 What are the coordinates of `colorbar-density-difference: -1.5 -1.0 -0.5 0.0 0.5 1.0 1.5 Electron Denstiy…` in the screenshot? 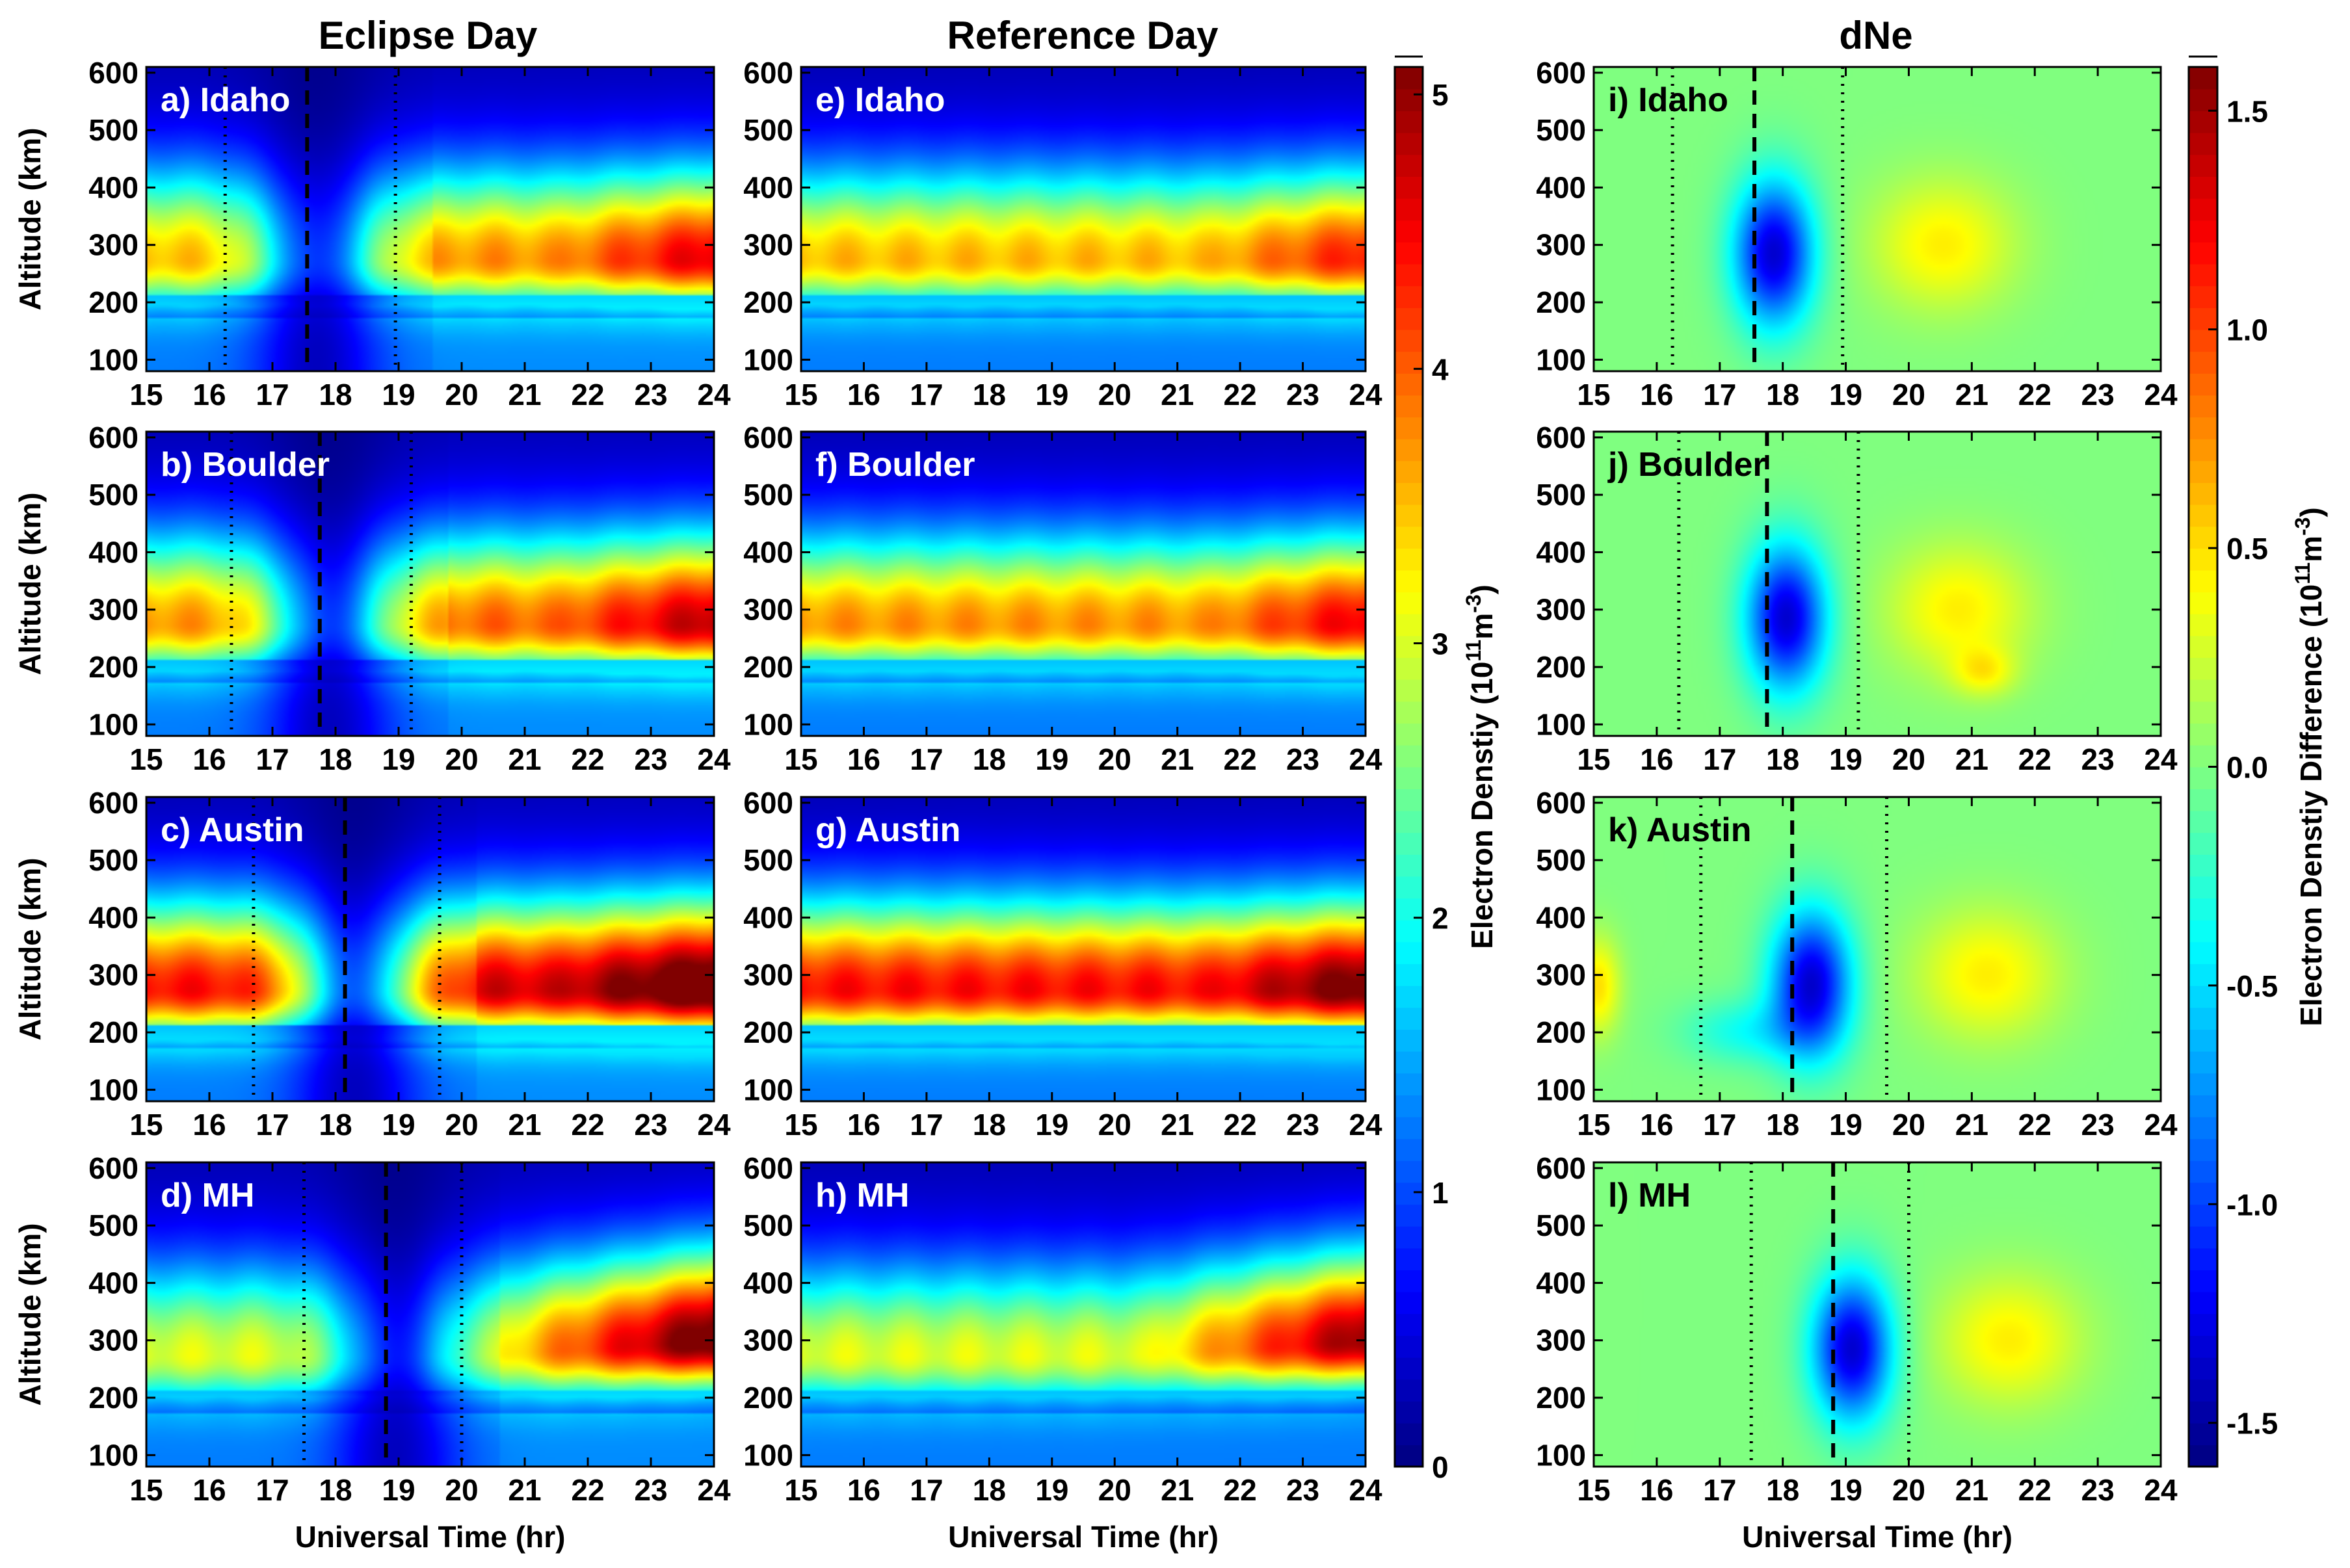 It's located at (2257, 761).